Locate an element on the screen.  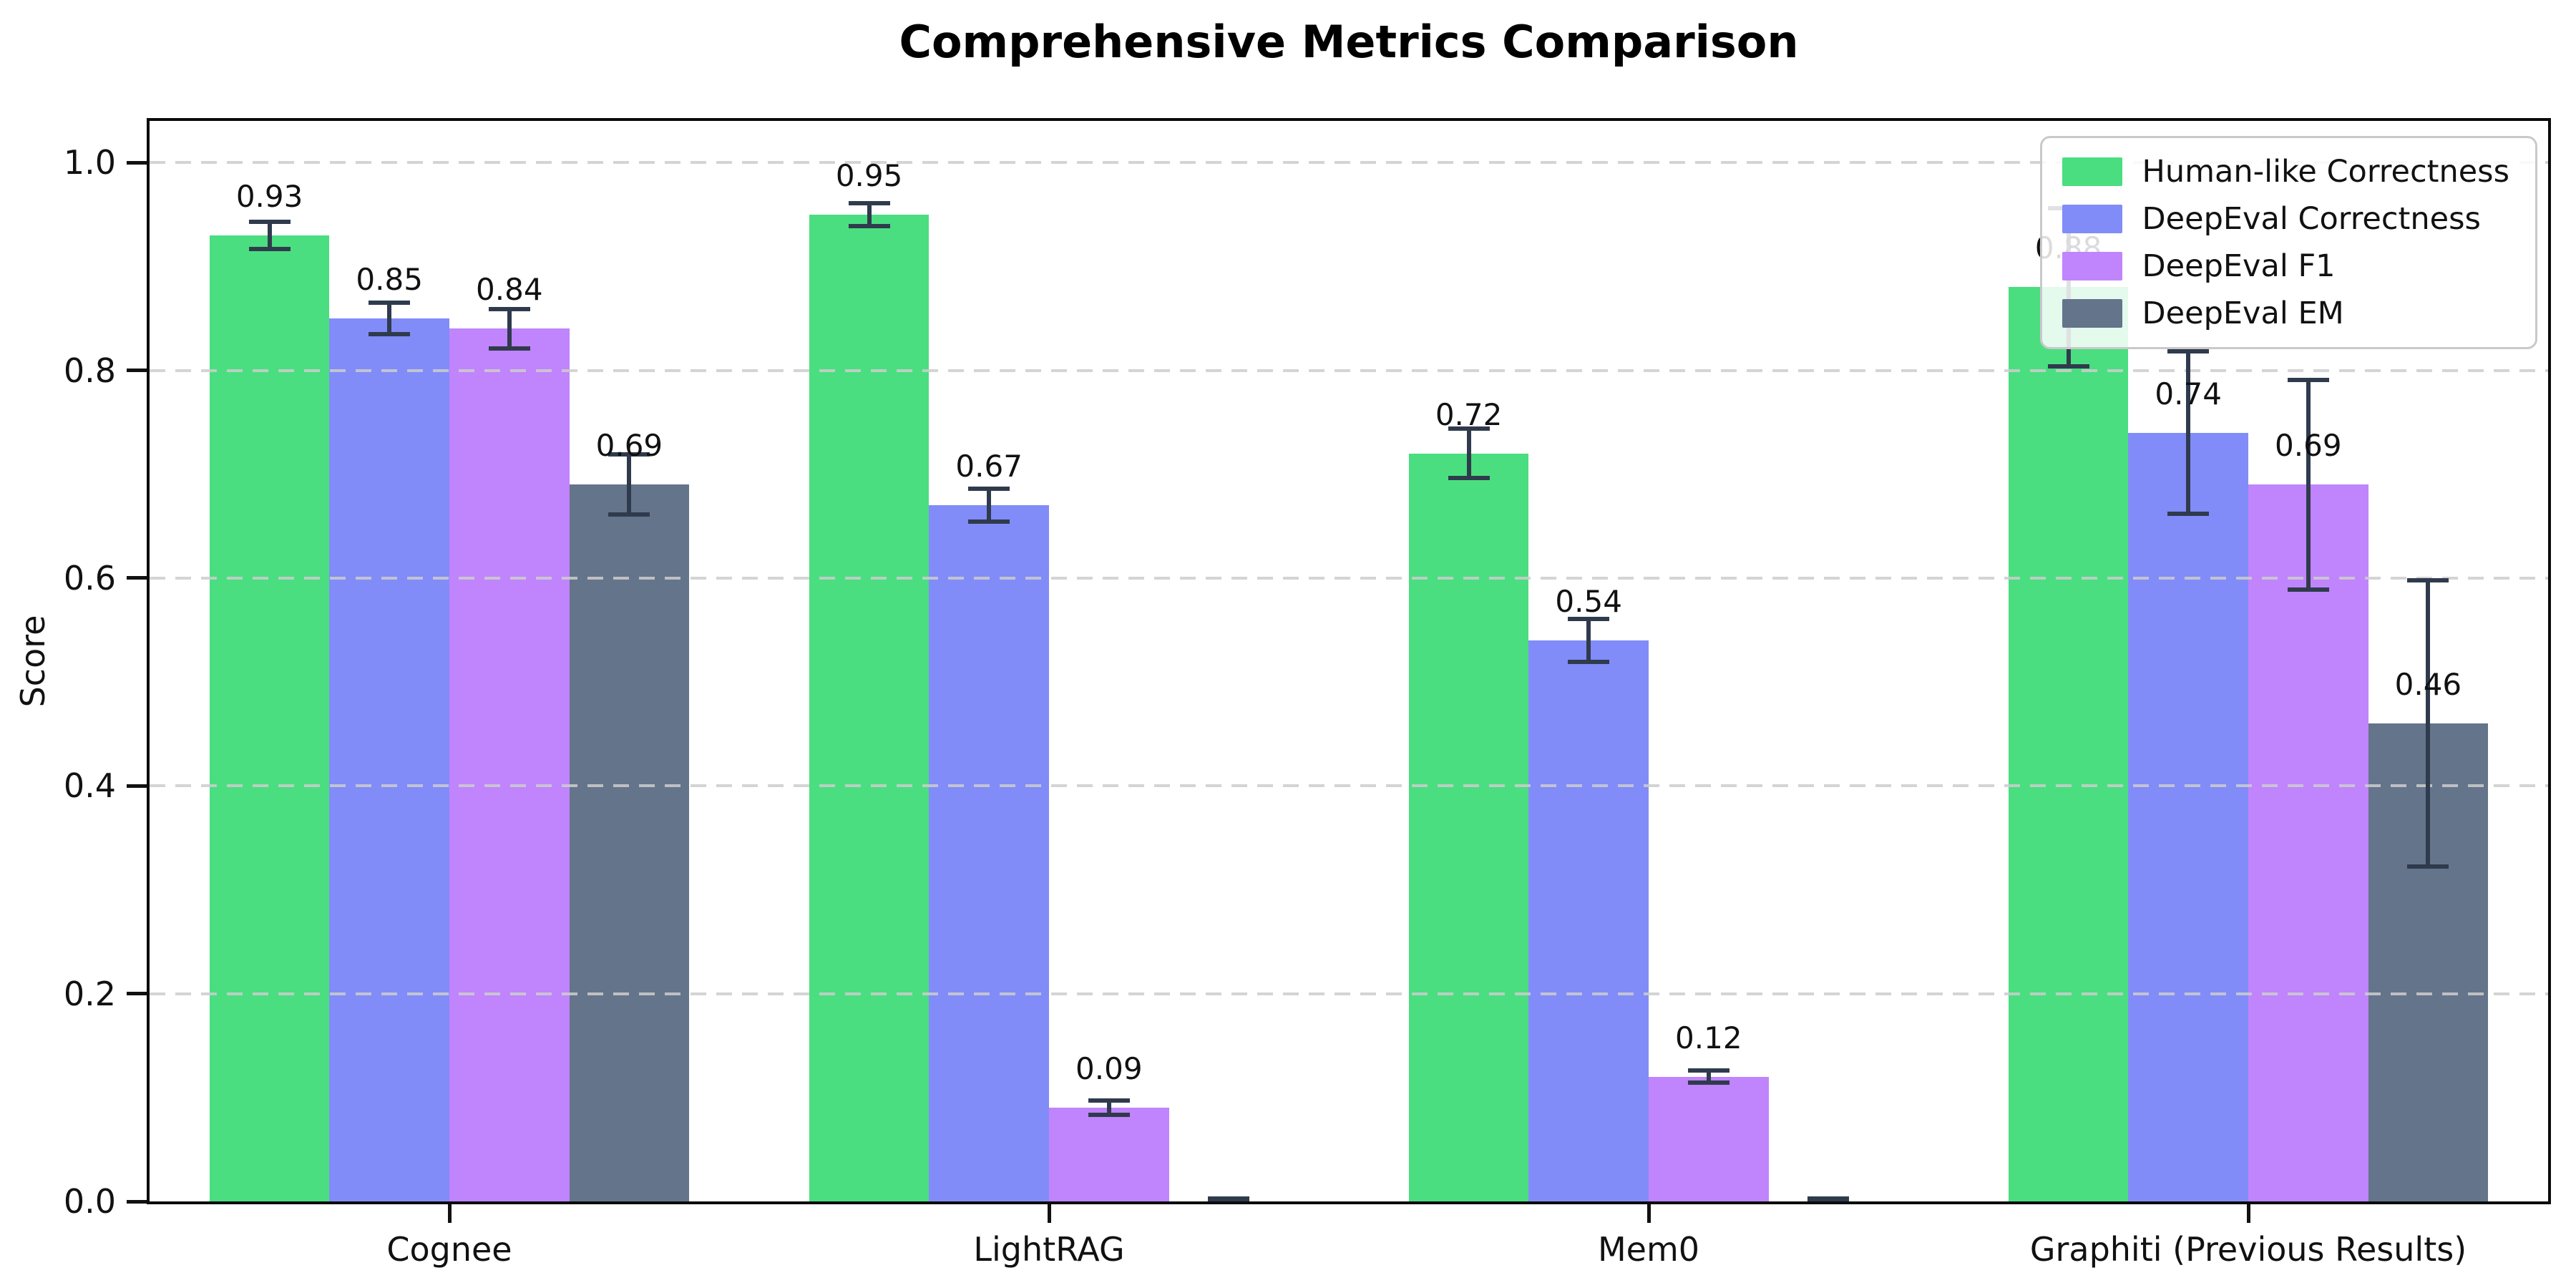
y-tick-label: 0.6 is located at coordinates (89, 577).